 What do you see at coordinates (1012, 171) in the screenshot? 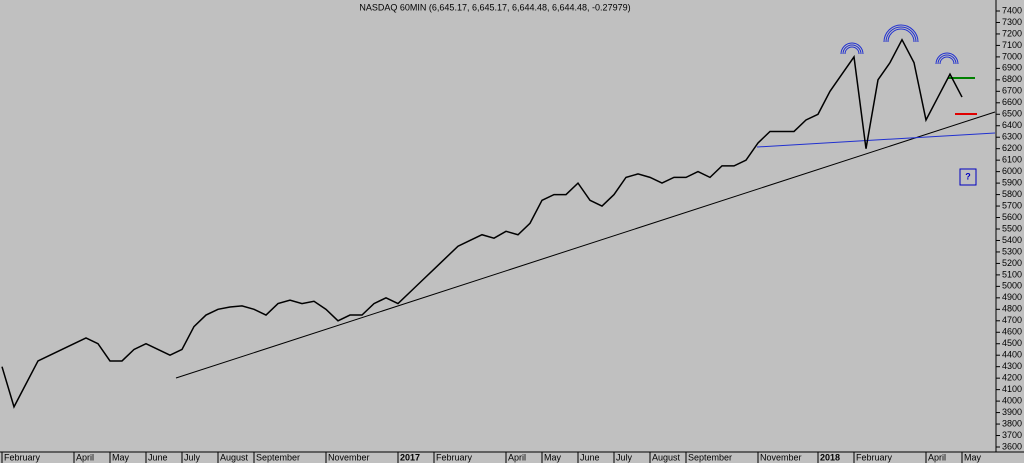
I see `y-tick-label: 6000` at bounding box center [1012, 171].